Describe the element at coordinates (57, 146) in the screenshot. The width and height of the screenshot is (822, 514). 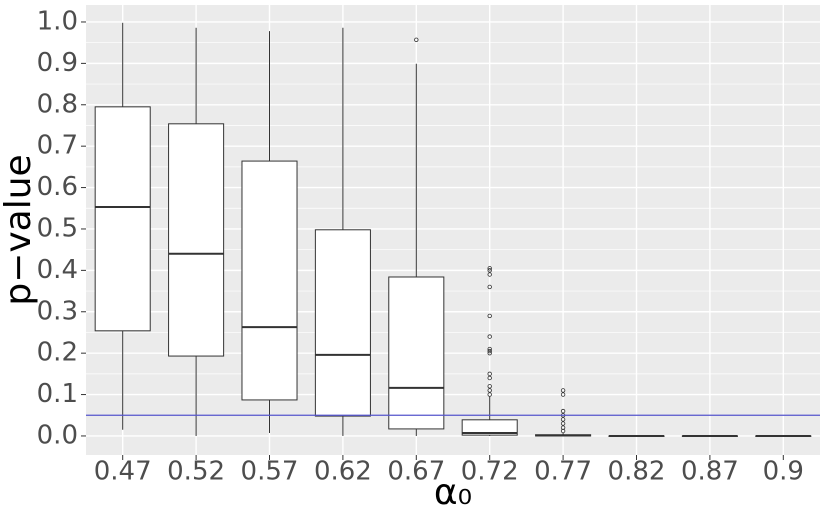
I see `y-tick-label: 0.7` at that location.